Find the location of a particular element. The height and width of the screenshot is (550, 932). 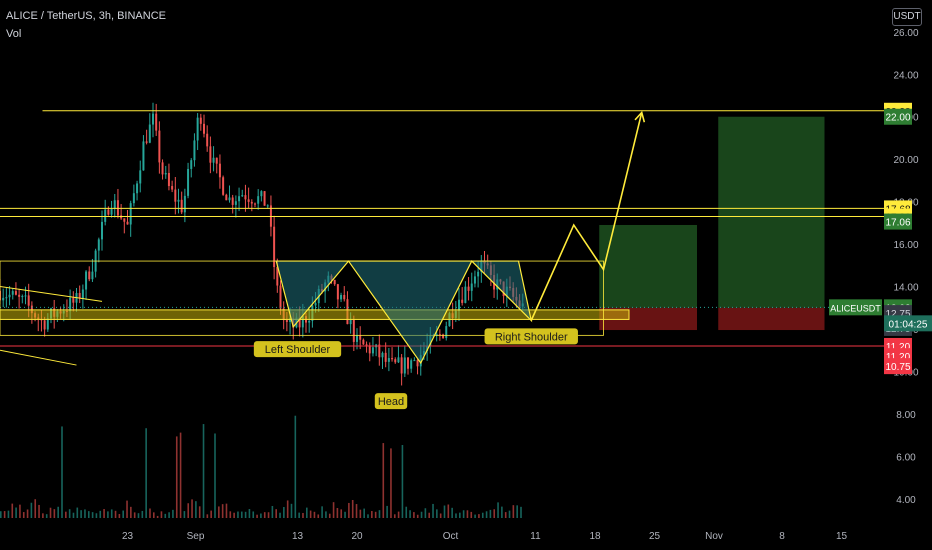

x-tick-label: 23 is located at coordinates (128, 536).